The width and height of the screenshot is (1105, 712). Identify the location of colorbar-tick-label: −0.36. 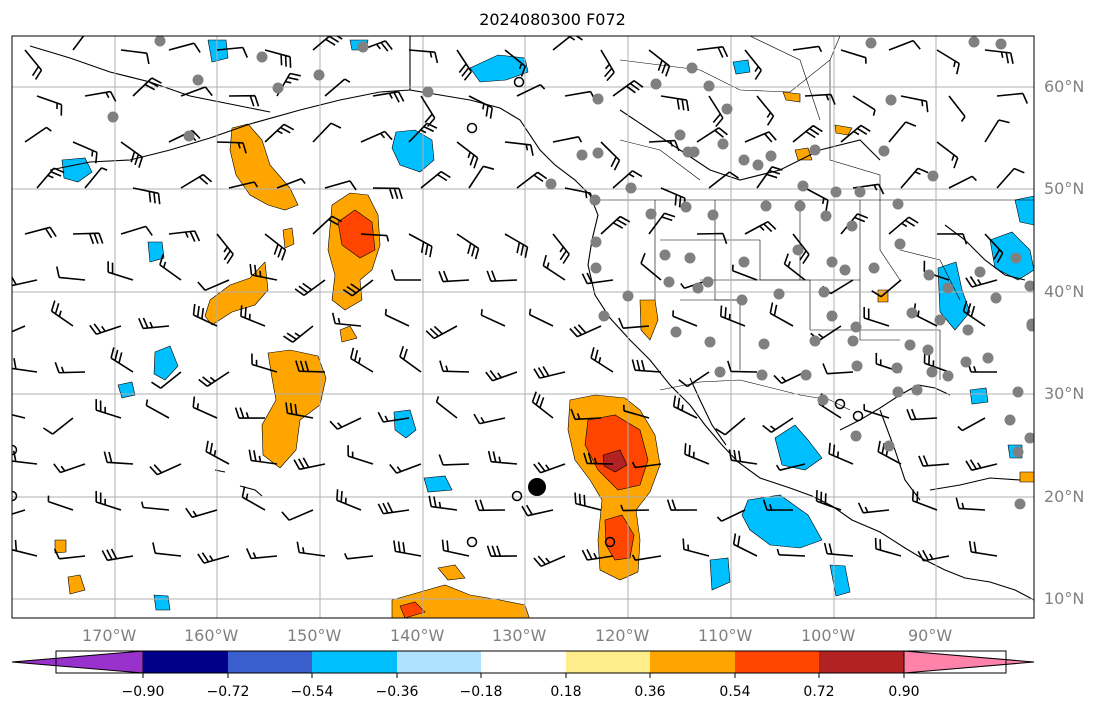
(397, 692).